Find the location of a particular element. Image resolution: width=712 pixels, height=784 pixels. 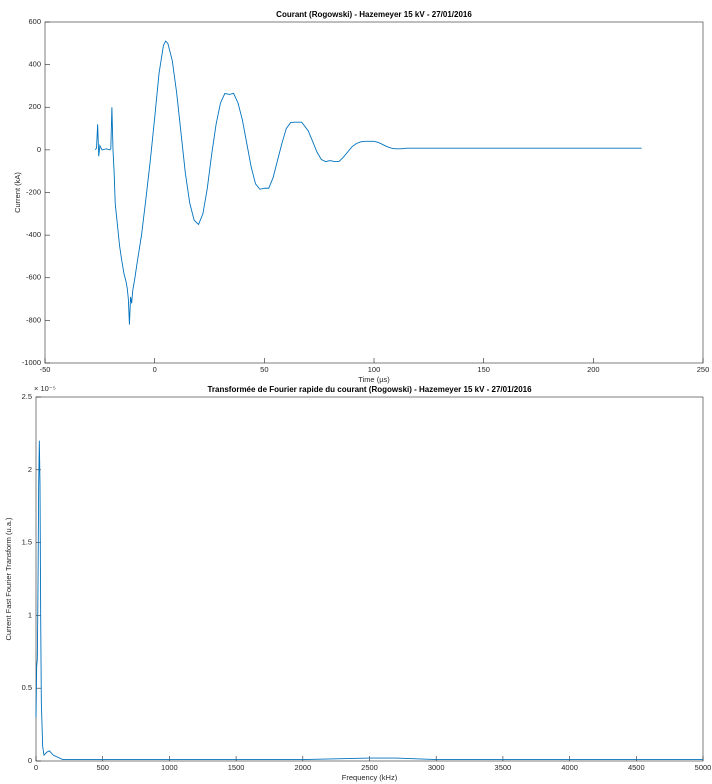

x-tick-label: 1500 is located at coordinates (236, 767).